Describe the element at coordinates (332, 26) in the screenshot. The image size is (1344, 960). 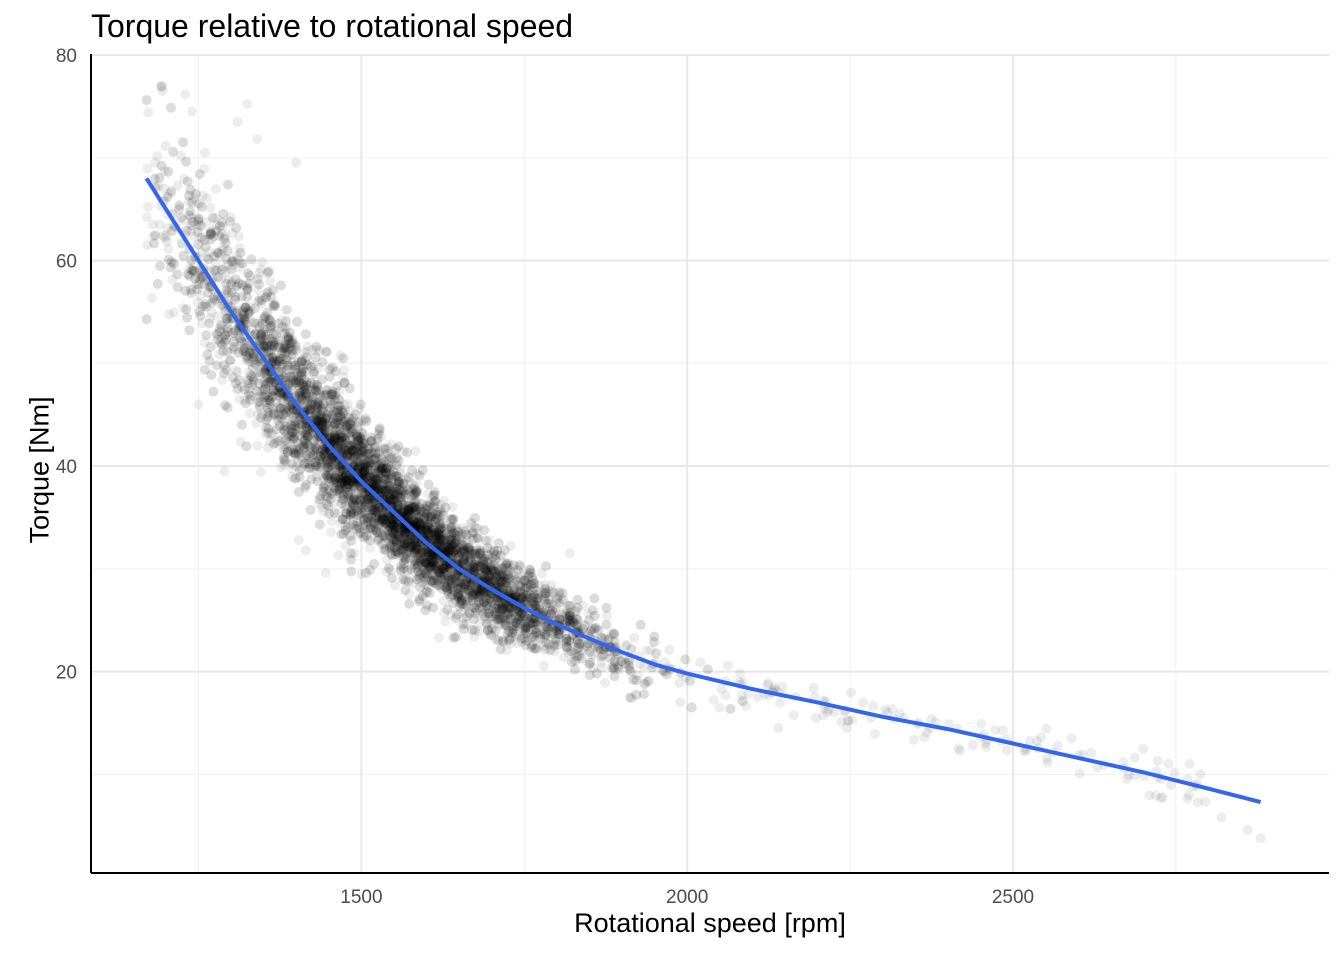
I see `chart-title: Torque relative to rotational speed` at that location.